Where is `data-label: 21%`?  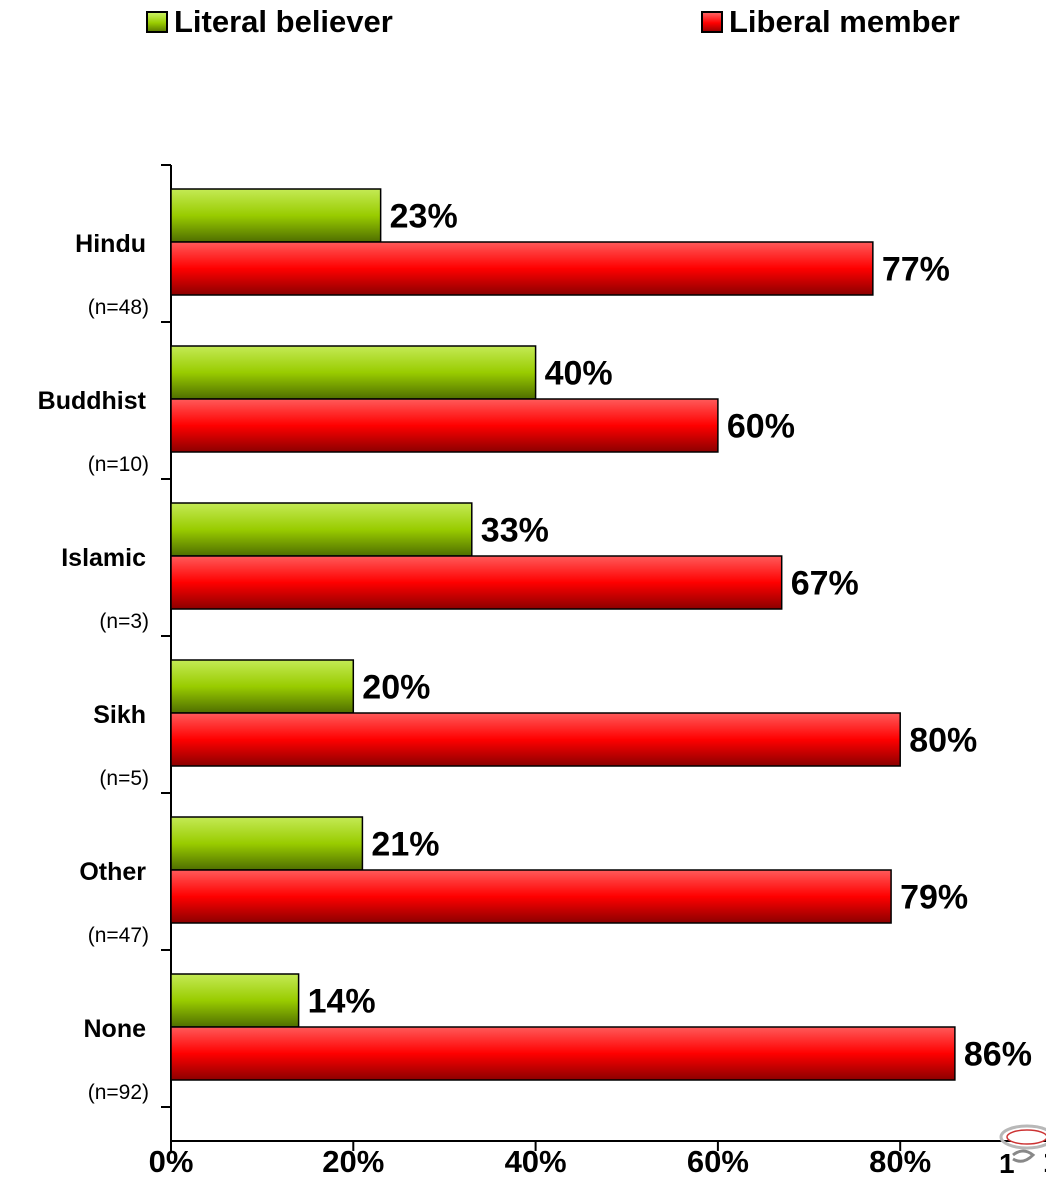
data-label: 21% is located at coordinates (405, 845).